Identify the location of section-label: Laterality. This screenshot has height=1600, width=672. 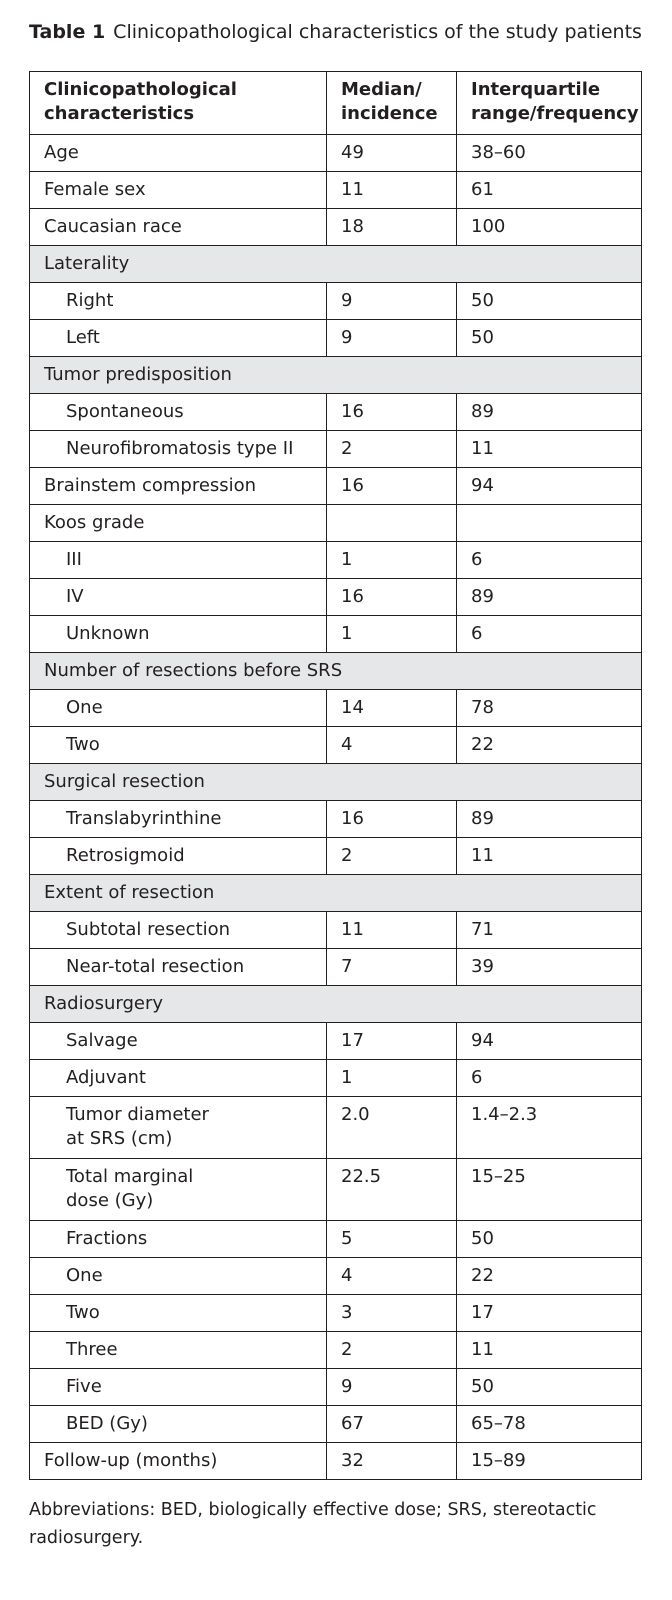
(335, 264).